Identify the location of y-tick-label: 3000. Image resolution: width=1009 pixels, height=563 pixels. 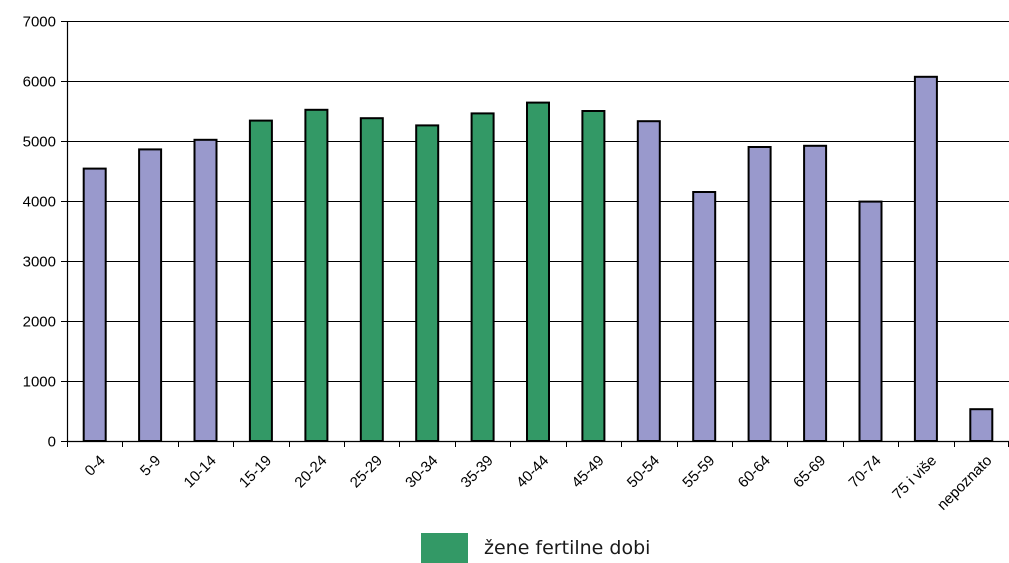
(39, 262).